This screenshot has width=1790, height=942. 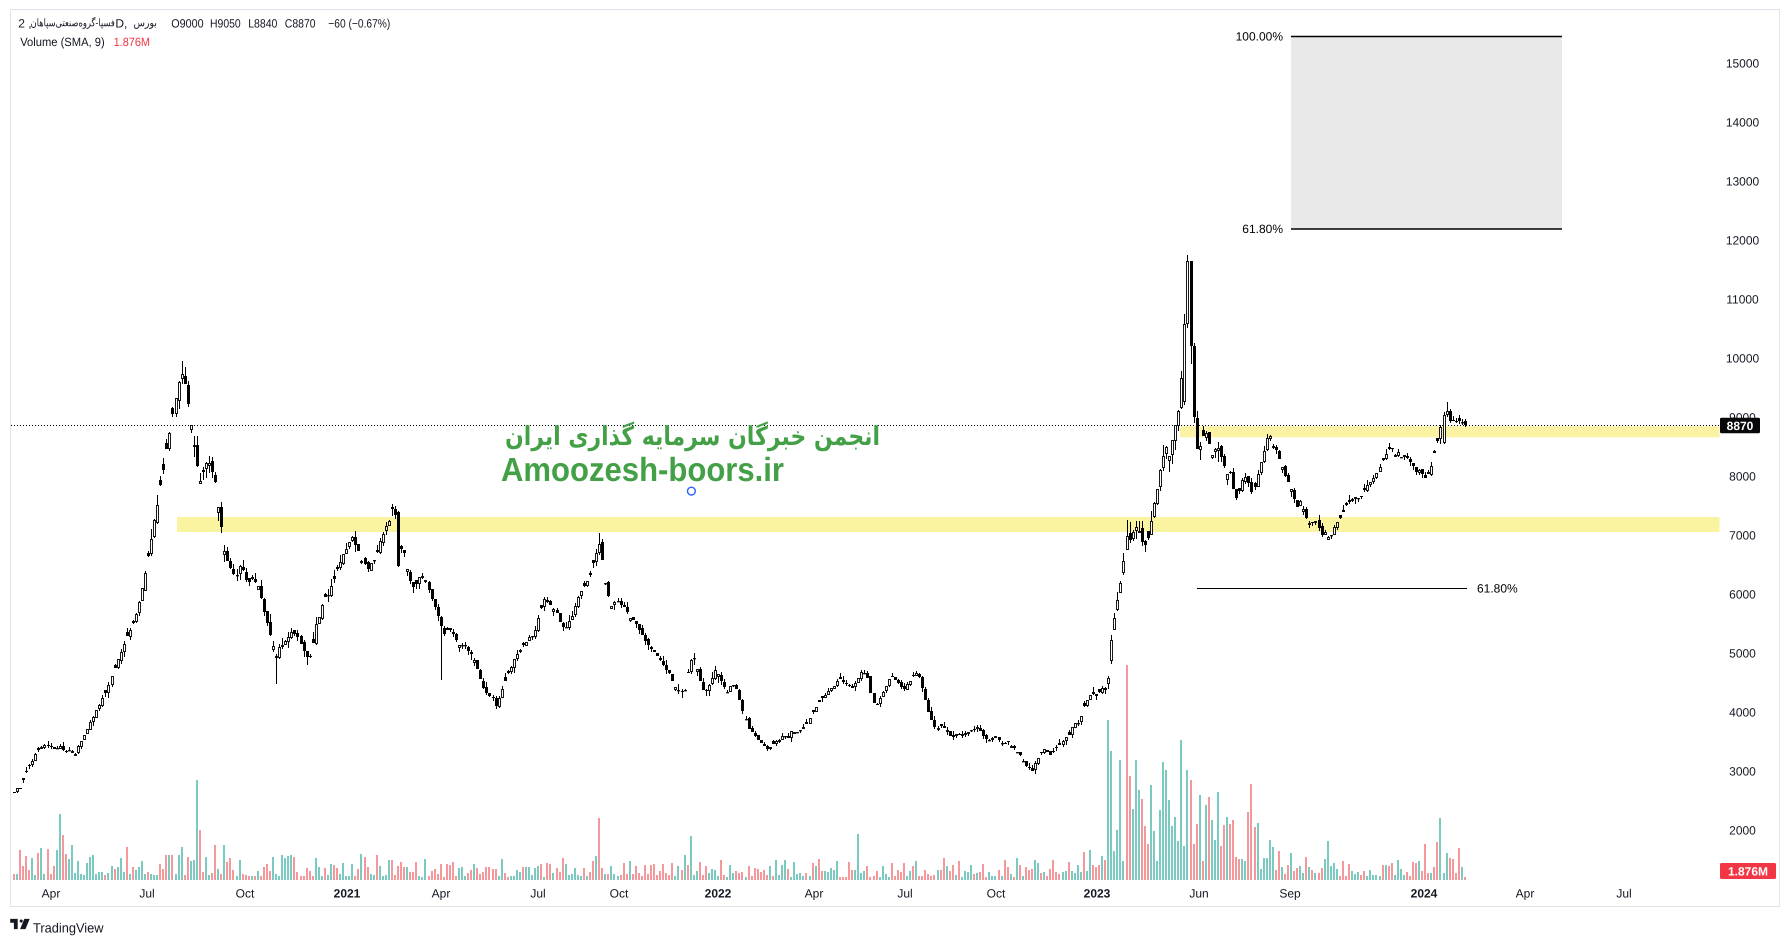 I want to click on svg-text: 13000, so click(x=1743, y=181).